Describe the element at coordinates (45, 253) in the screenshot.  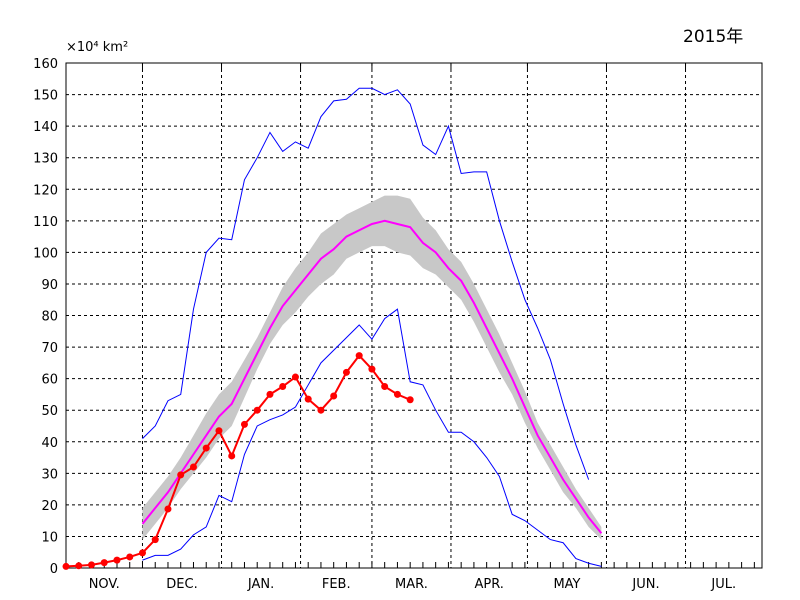
I see `y-tick-label: 100` at that location.